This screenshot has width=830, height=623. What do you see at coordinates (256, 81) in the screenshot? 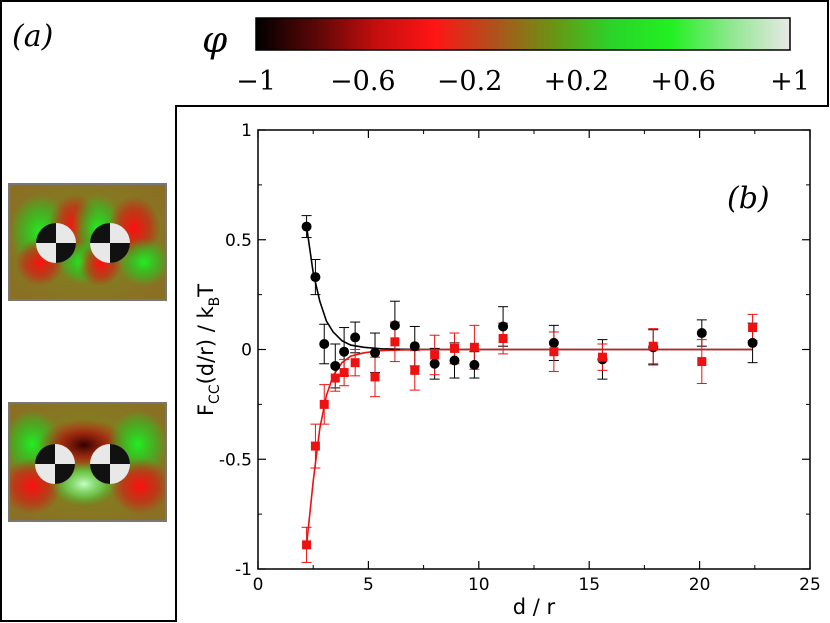
I see `colorbar-tick-label: −1` at bounding box center [256, 81].